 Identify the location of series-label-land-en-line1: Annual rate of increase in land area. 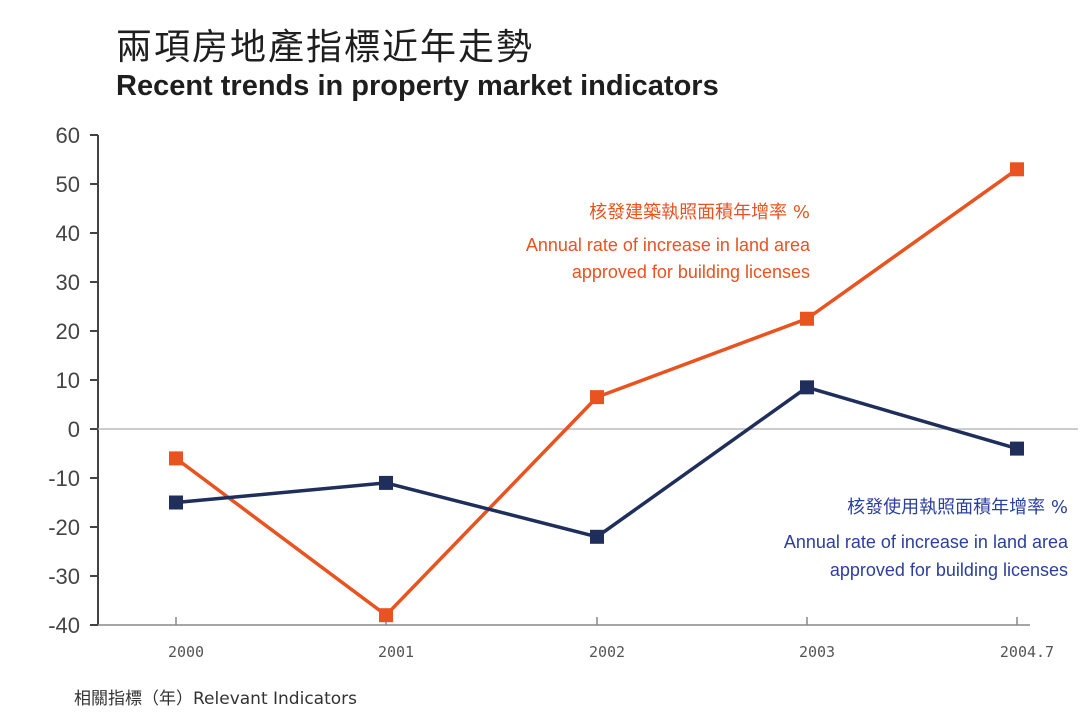
(668, 245).